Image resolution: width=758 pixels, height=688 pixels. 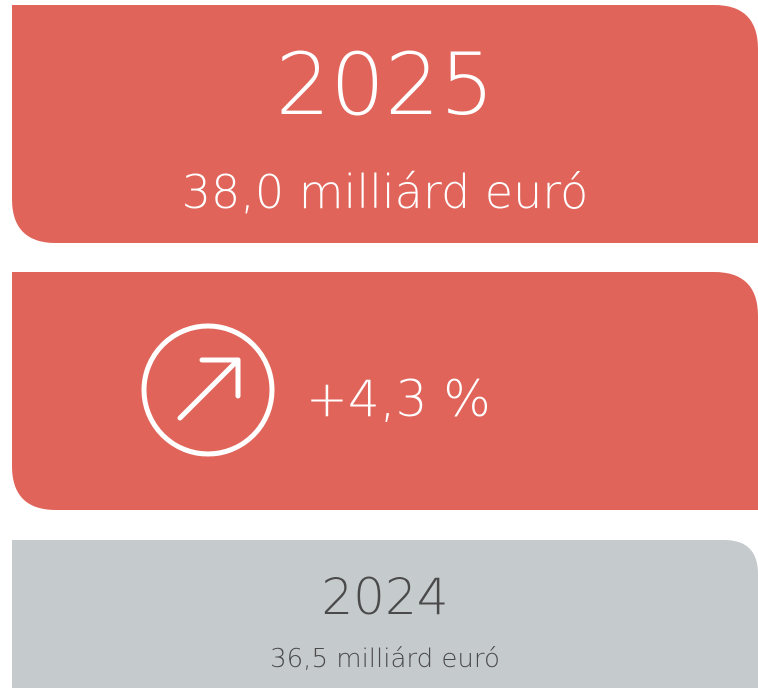 I want to click on up-arrow-icon, so click(x=208, y=390).